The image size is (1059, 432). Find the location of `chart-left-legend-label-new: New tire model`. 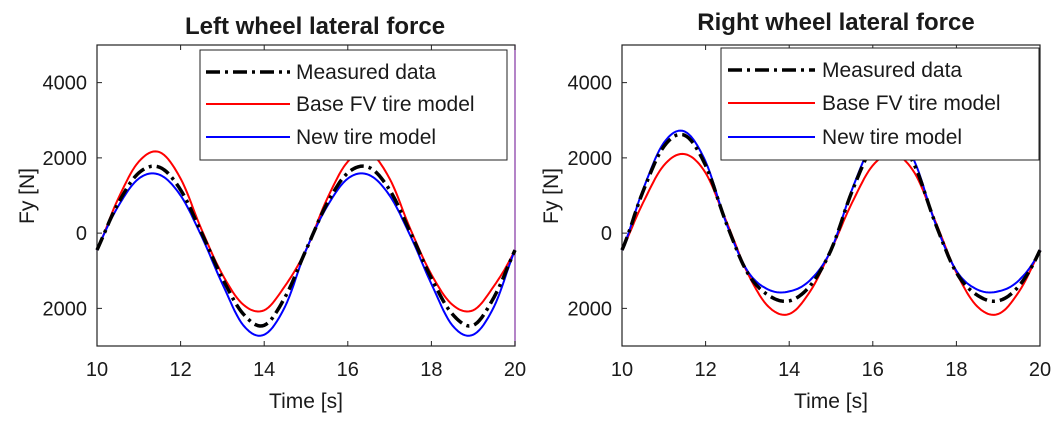

chart-left-legend-label-new: New tire model is located at coordinates (366, 137).